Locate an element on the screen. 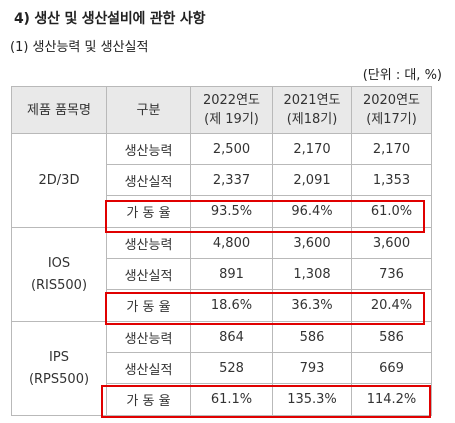 This screenshot has height=423, width=455. table-row: 가 동 율 18.6% 36.3% 20.4% is located at coordinates (222, 305).